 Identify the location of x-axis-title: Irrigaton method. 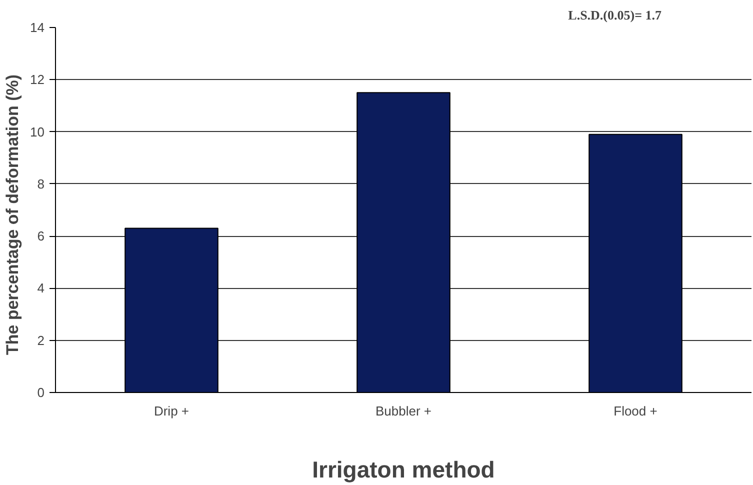
(403, 469).